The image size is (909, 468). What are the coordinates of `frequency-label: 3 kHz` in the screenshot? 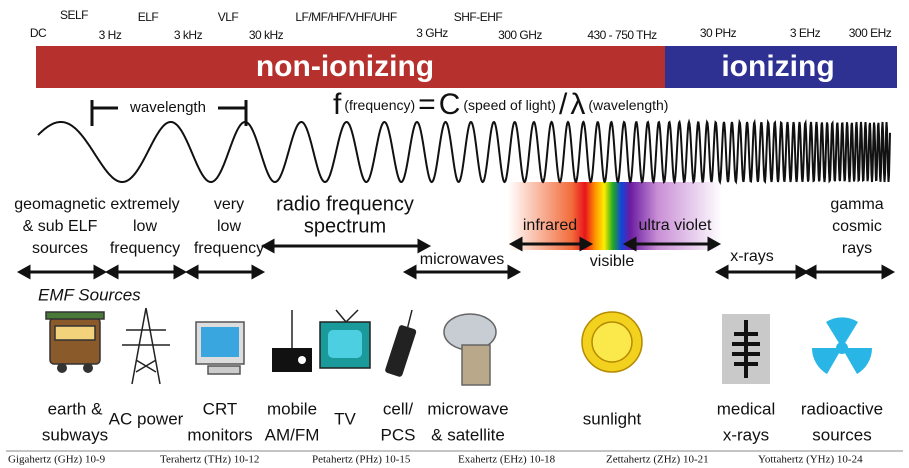 It's located at (188, 35).